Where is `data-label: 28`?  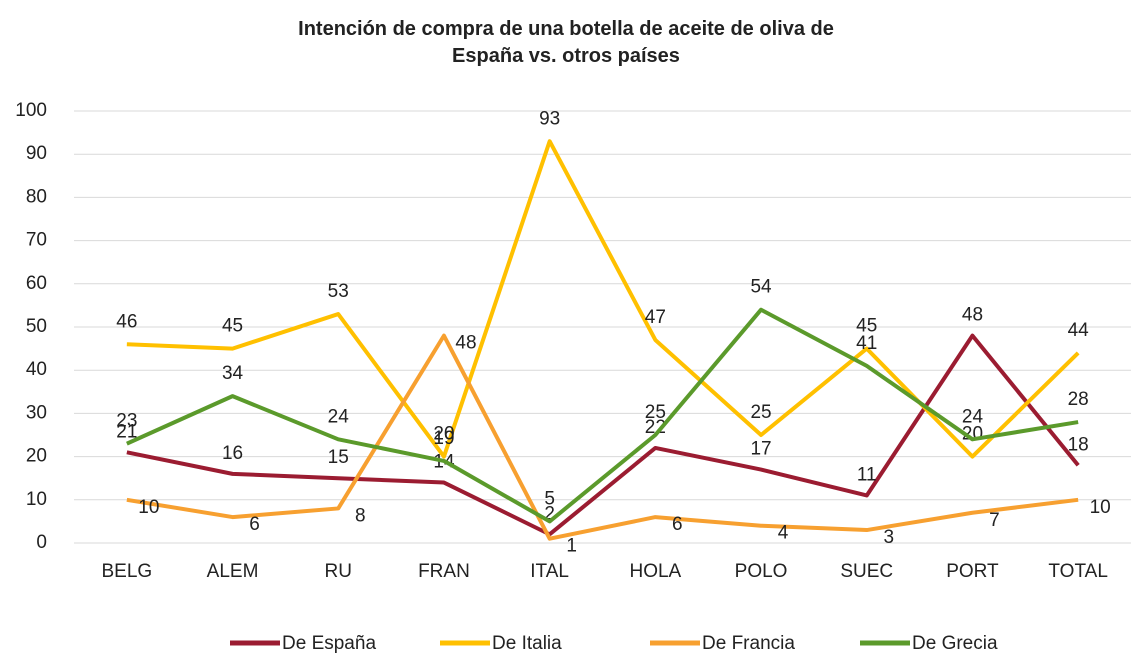
data-label: 28 is located at coordinates (1078, 399).